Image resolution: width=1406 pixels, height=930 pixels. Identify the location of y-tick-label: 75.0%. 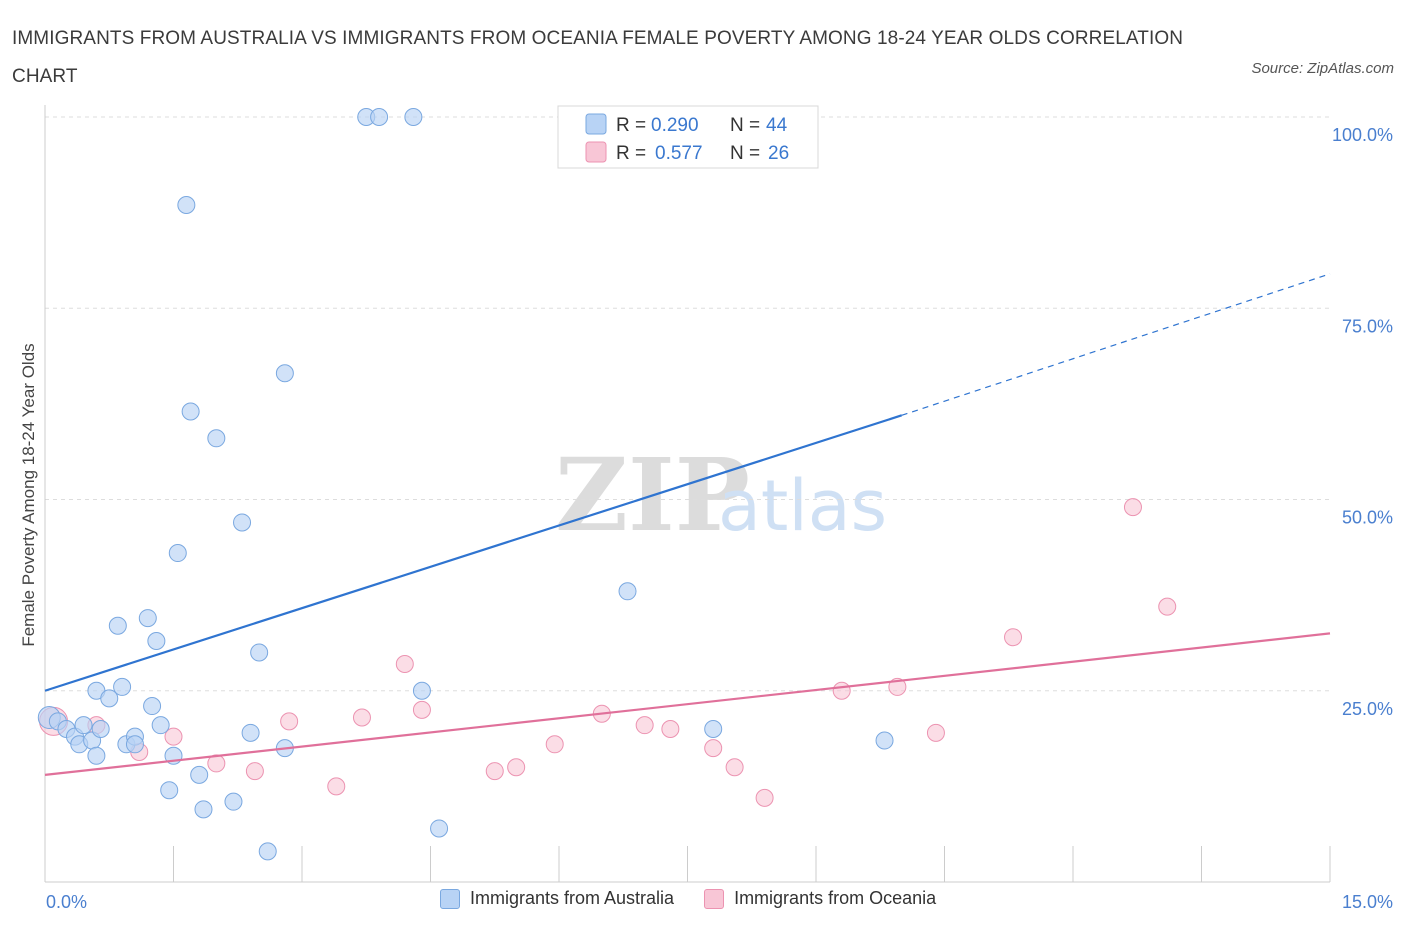
(1367, 326).